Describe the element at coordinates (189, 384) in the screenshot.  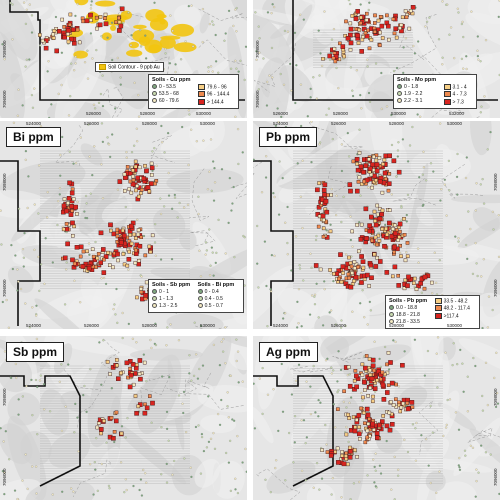
I see `drainage-line` at that location.